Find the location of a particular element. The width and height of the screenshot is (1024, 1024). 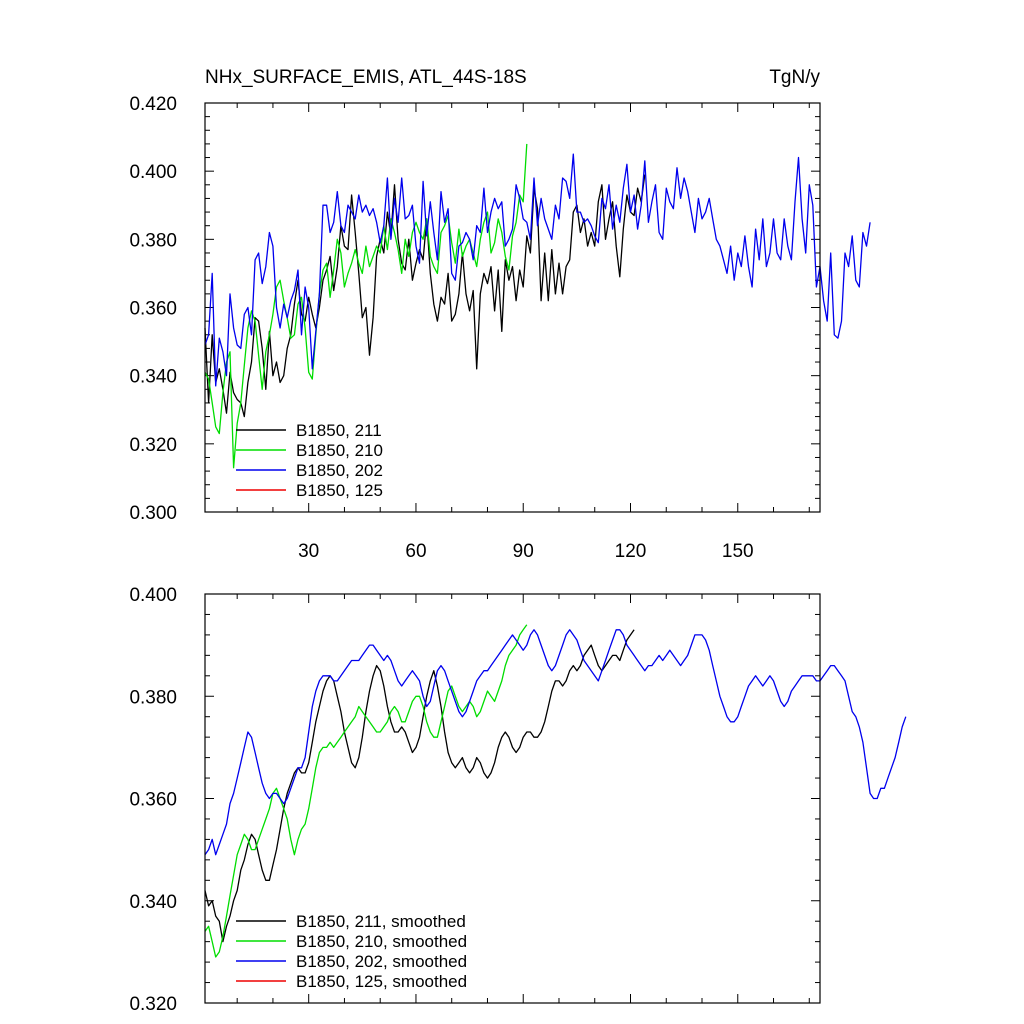

x-tick-label: 90 is located at coordinates (523, 551).